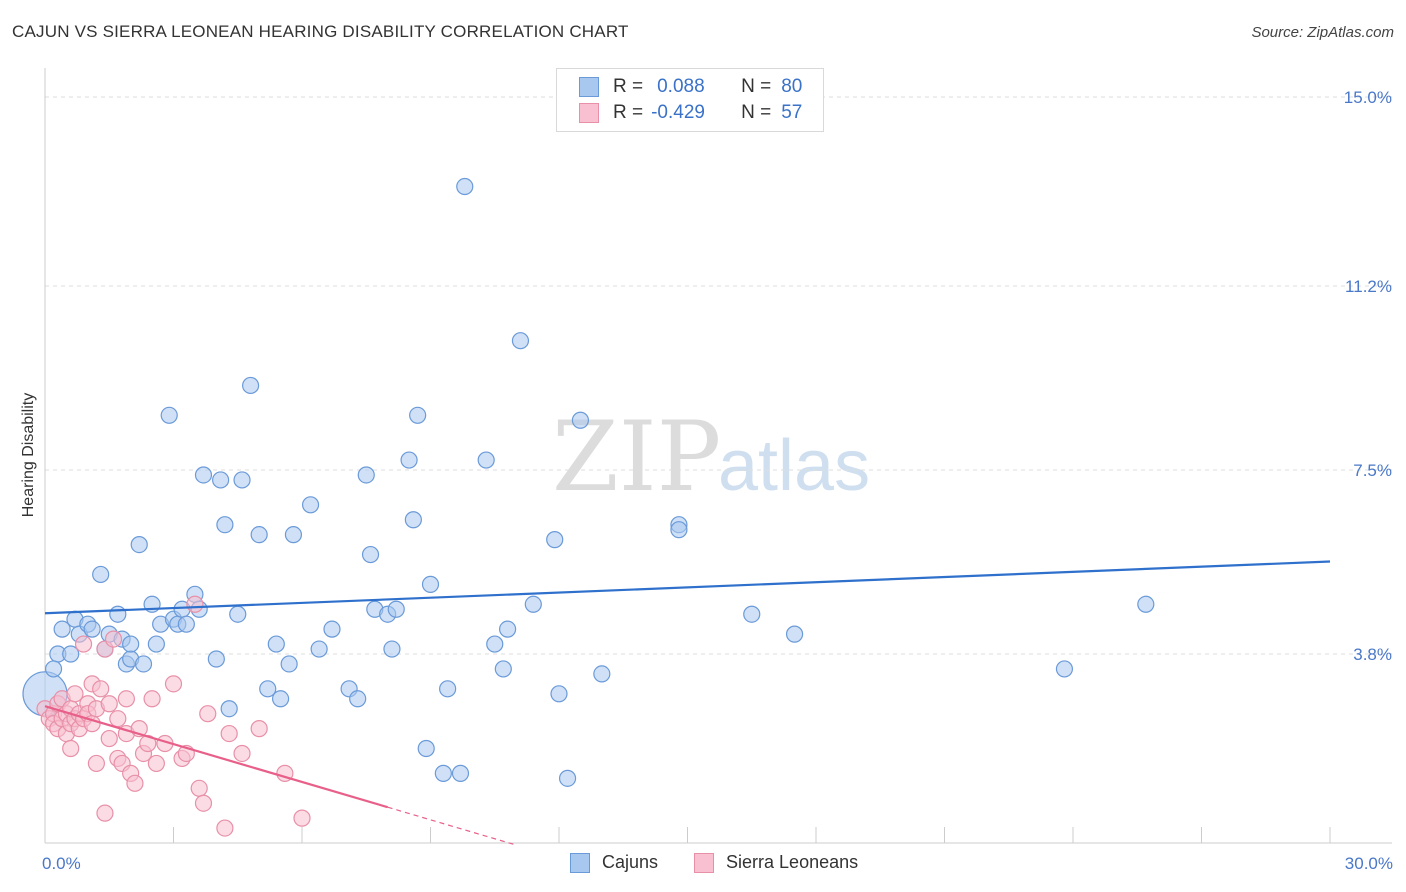 This screenshot has height=892, width=1406. What do you see at coordinates (1322, 32) in the screenshot?
I see `source-label: Source: ZipAtlas.com` at bounding box center [1322, 32].